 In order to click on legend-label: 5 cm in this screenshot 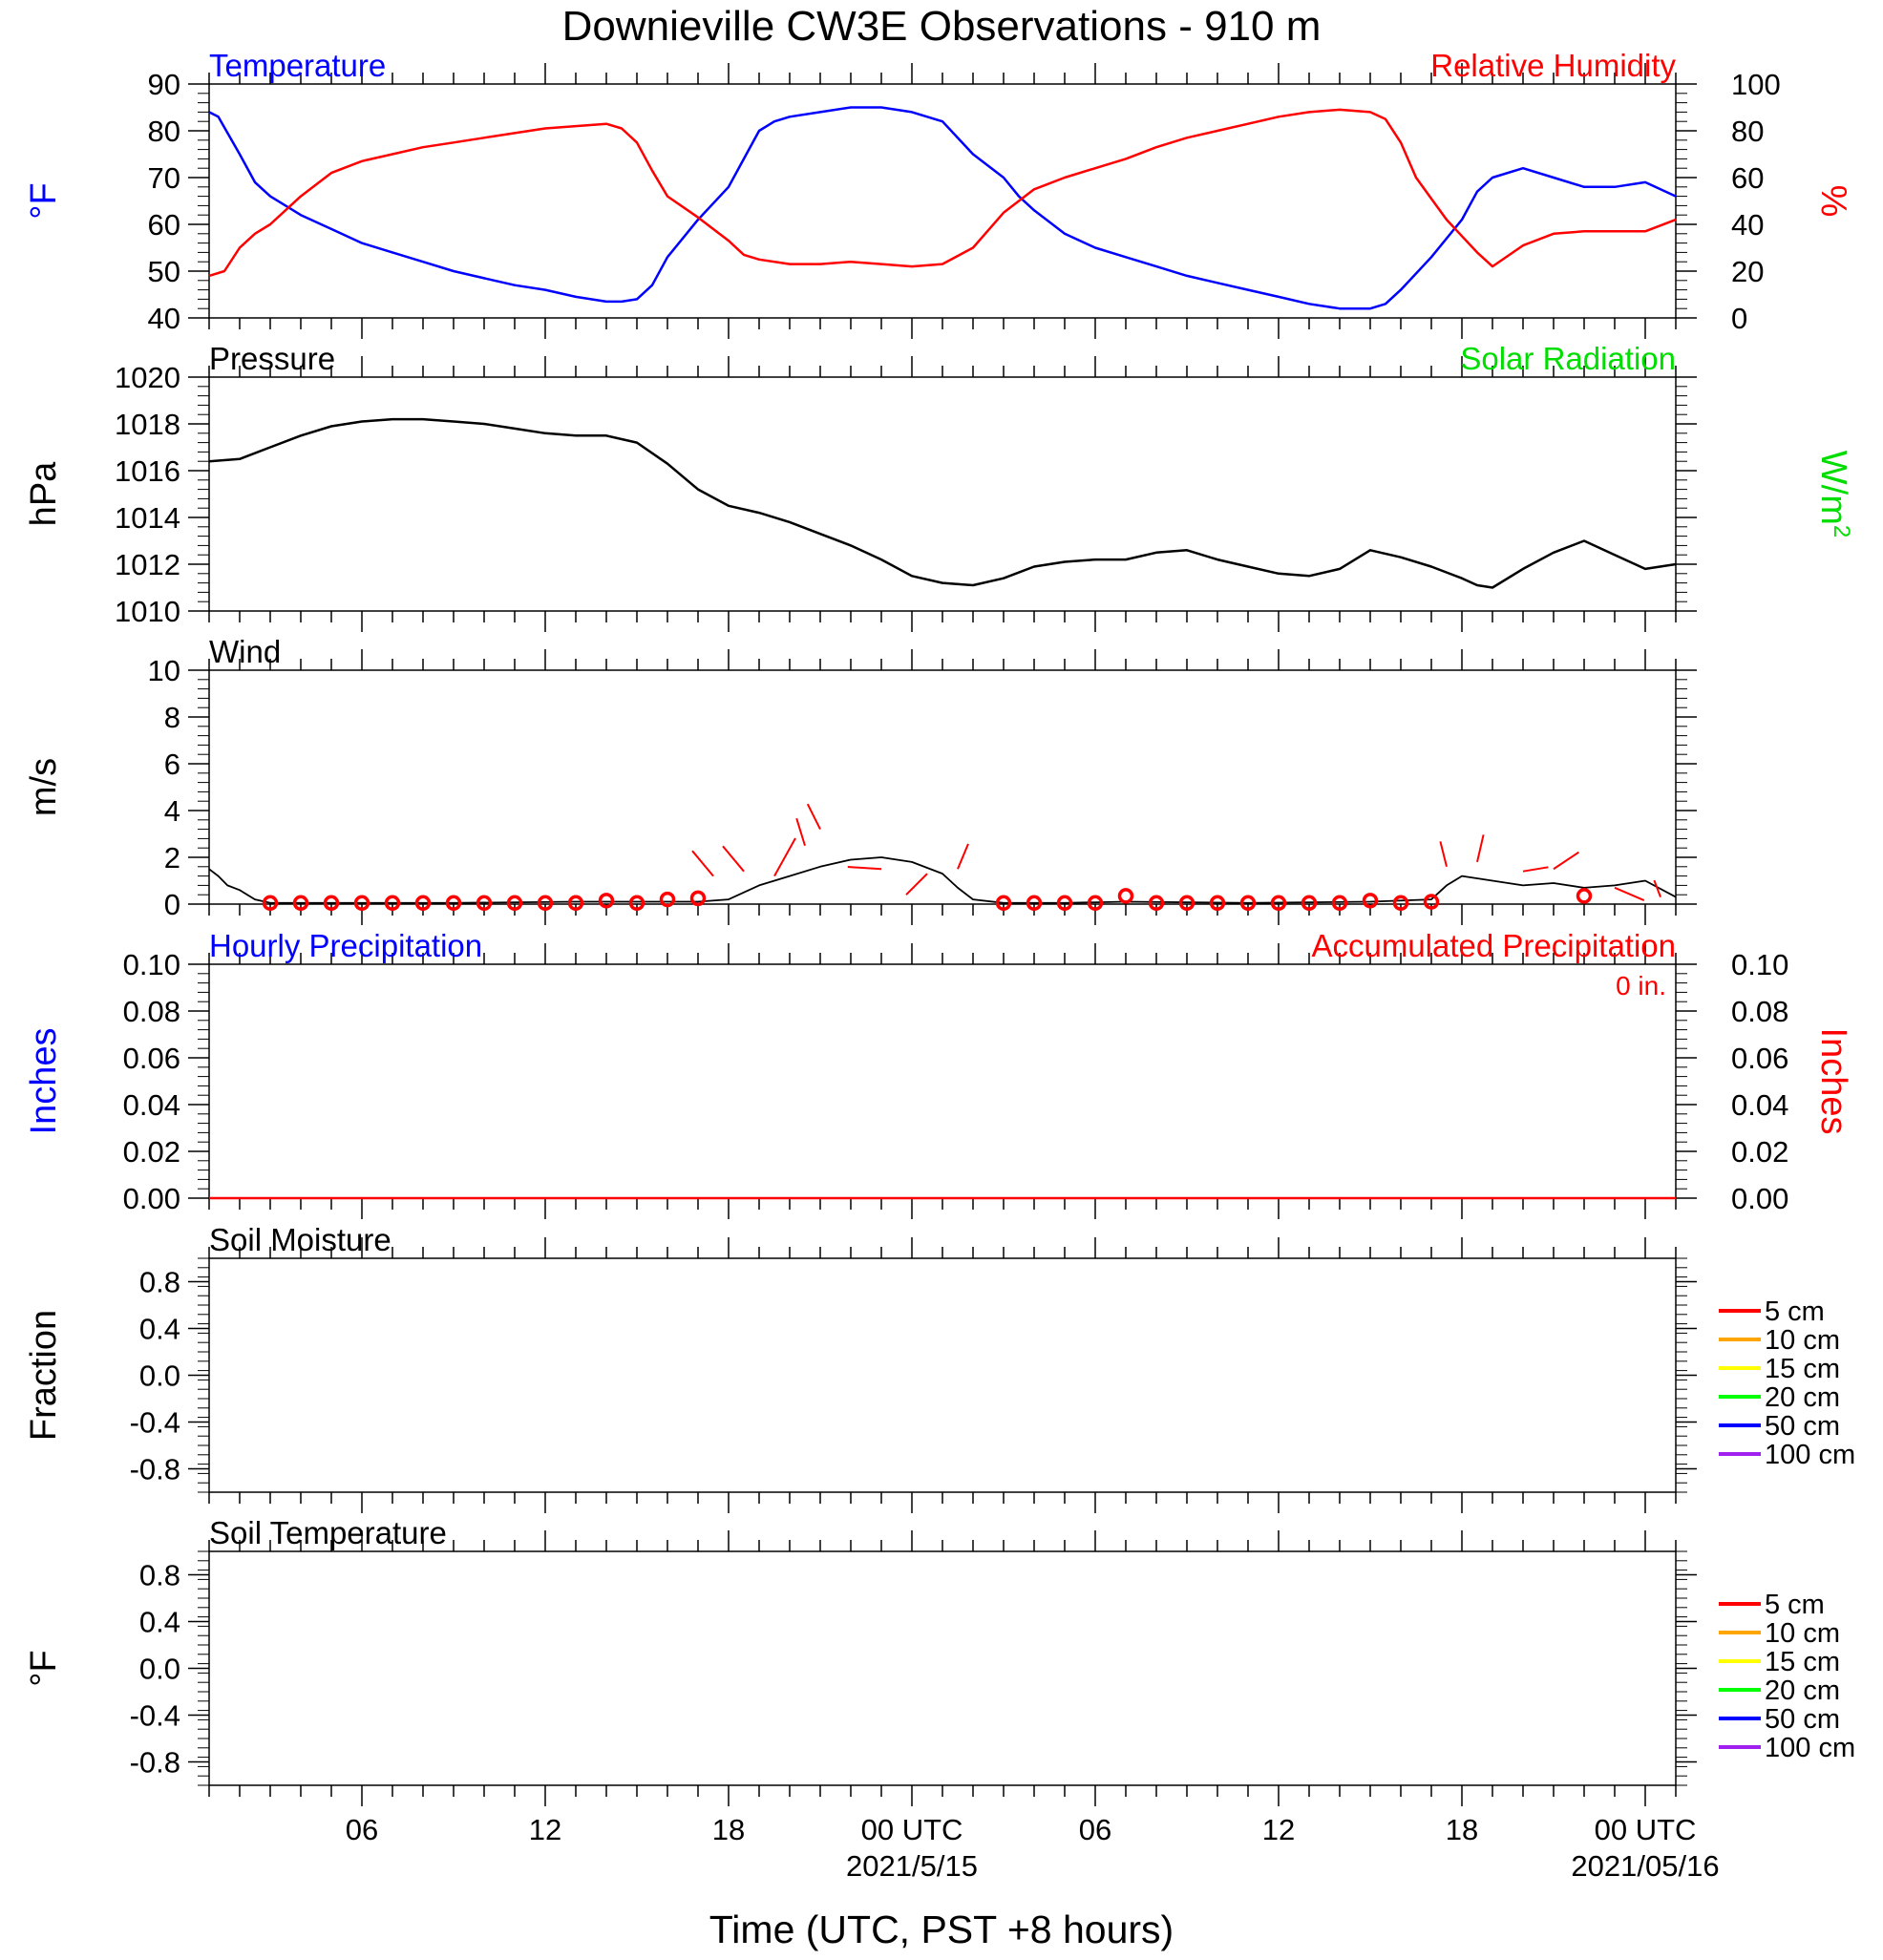, I will do `click(1795, 1311)`.